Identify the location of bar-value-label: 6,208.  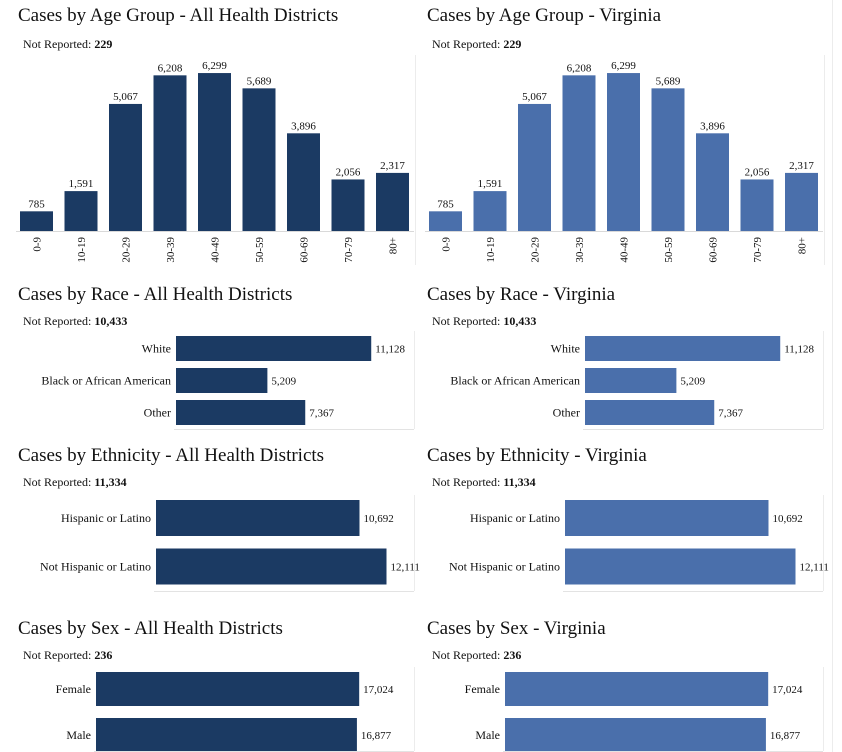
(170, 68).